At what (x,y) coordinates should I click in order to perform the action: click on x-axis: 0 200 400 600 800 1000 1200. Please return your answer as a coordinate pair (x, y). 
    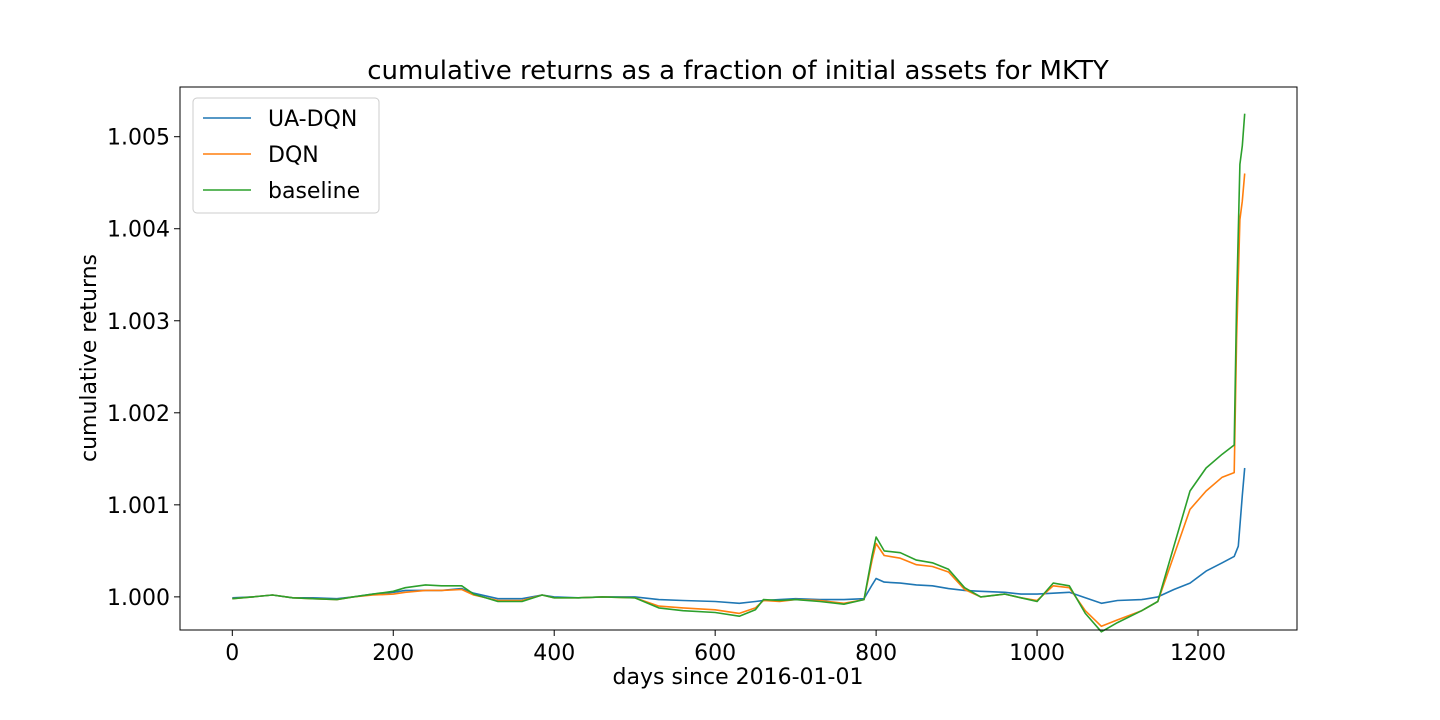
    Looking at the image, I should click on (725, 648).